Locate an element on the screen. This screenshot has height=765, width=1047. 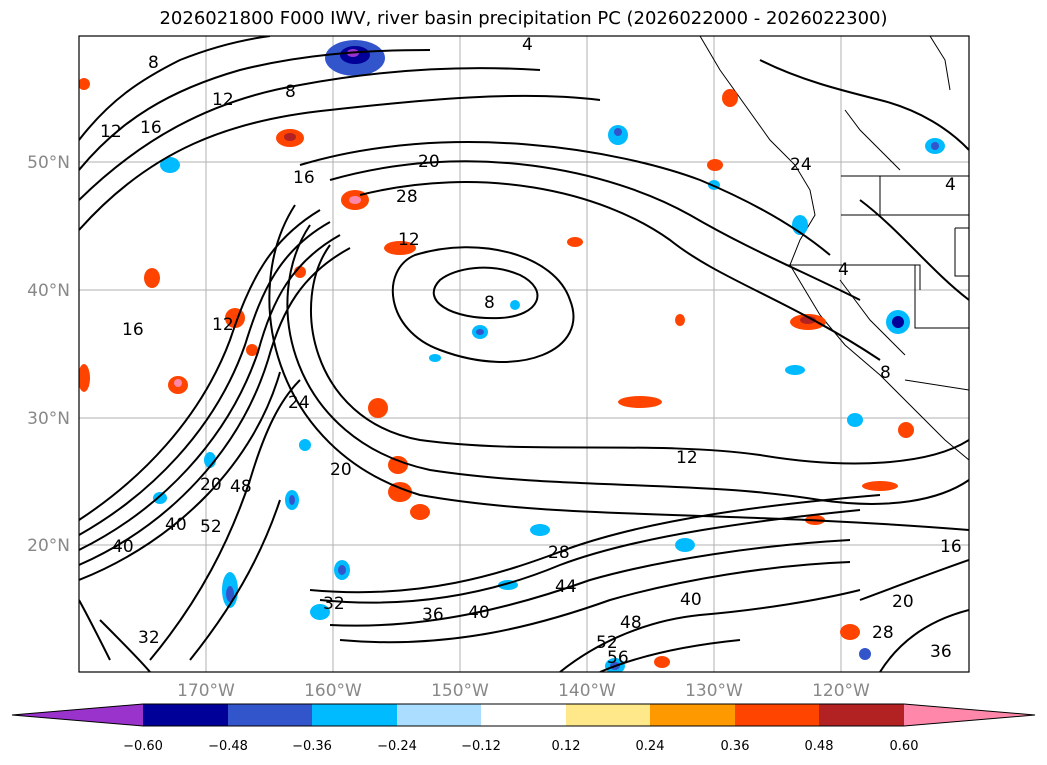
colorbar-extend-max is located at coordinates (969, 715).